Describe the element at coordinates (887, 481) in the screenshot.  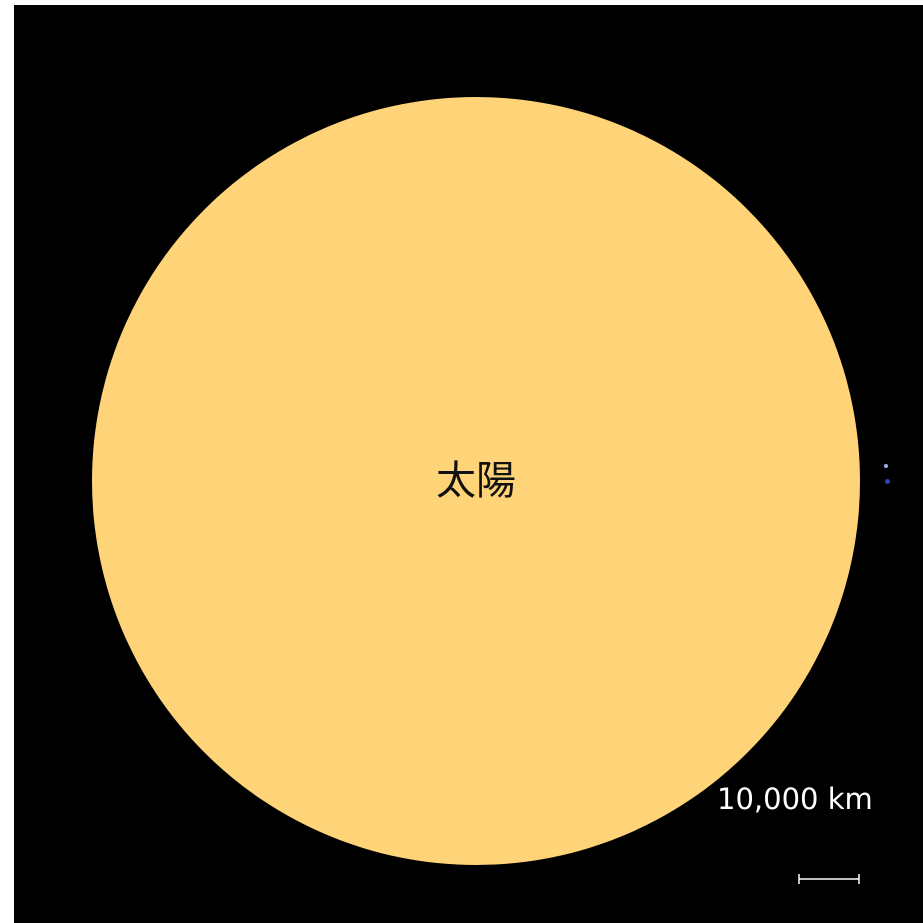
I see `small-body-dark` at that location.